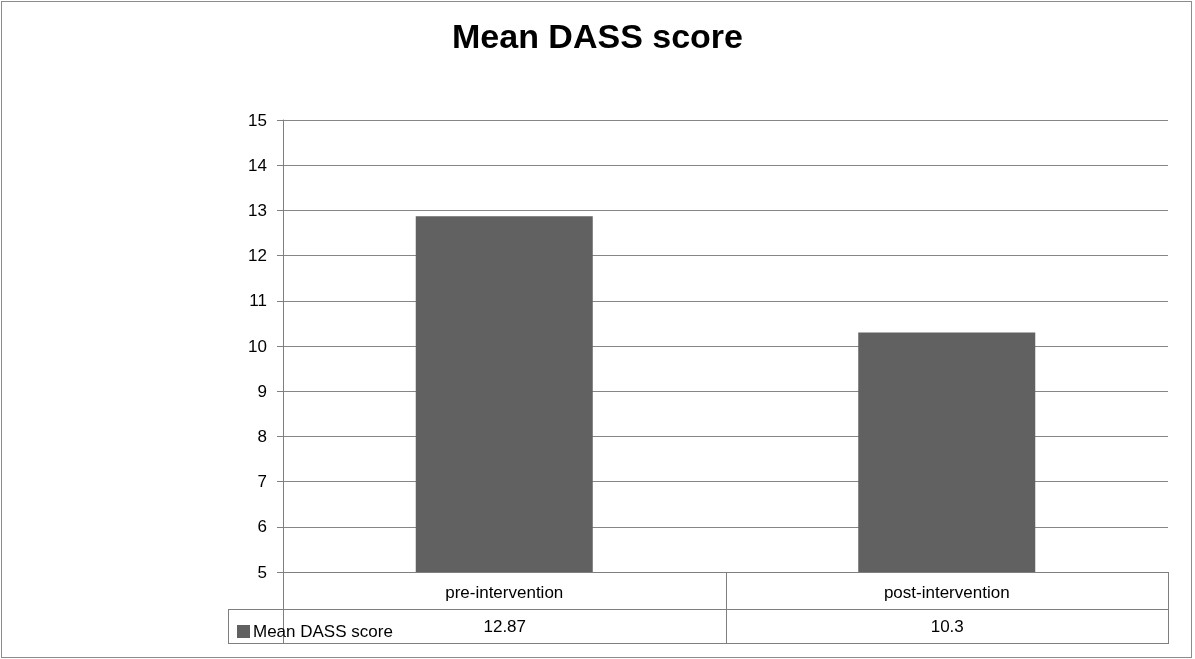 The image size is (1195, 659). What do you see at coordinates (262, 527) in the screenshot?
I see `y-tick-label: 6` at bounding box center [262, 527].